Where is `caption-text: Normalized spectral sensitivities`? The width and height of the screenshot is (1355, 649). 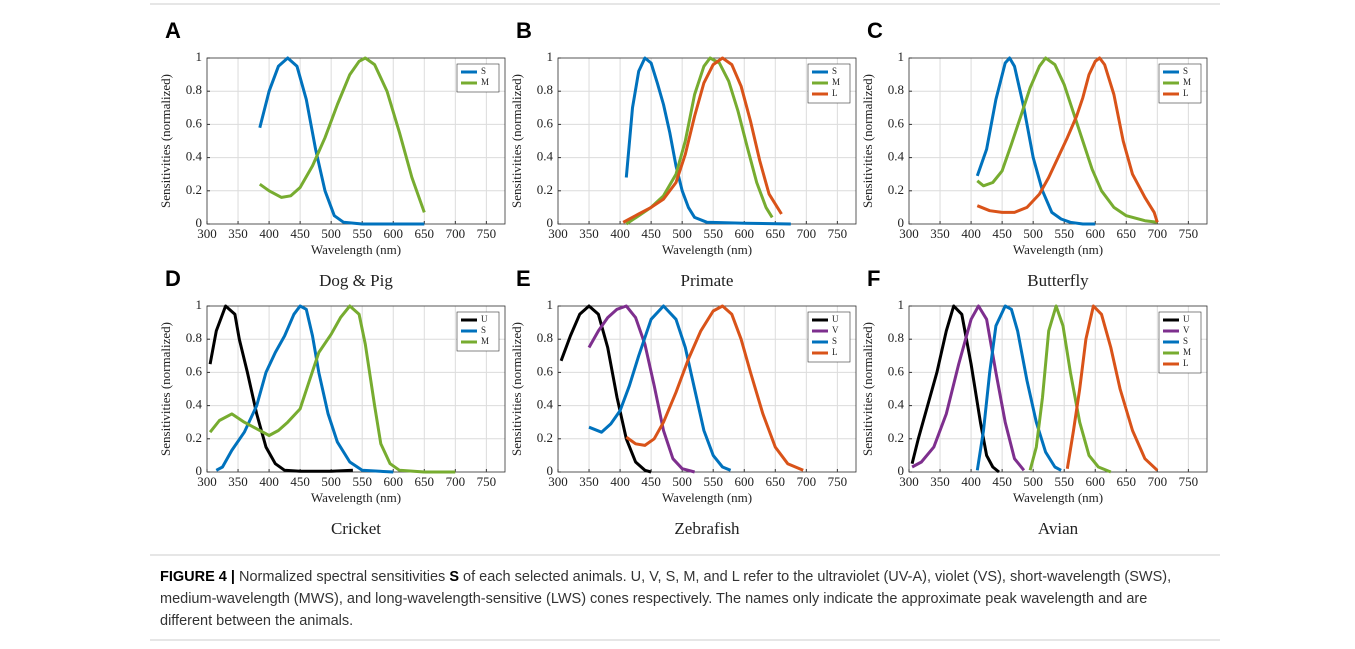 caption-text: Normalized spectral sensitivities is located at coordinates (342, 577).